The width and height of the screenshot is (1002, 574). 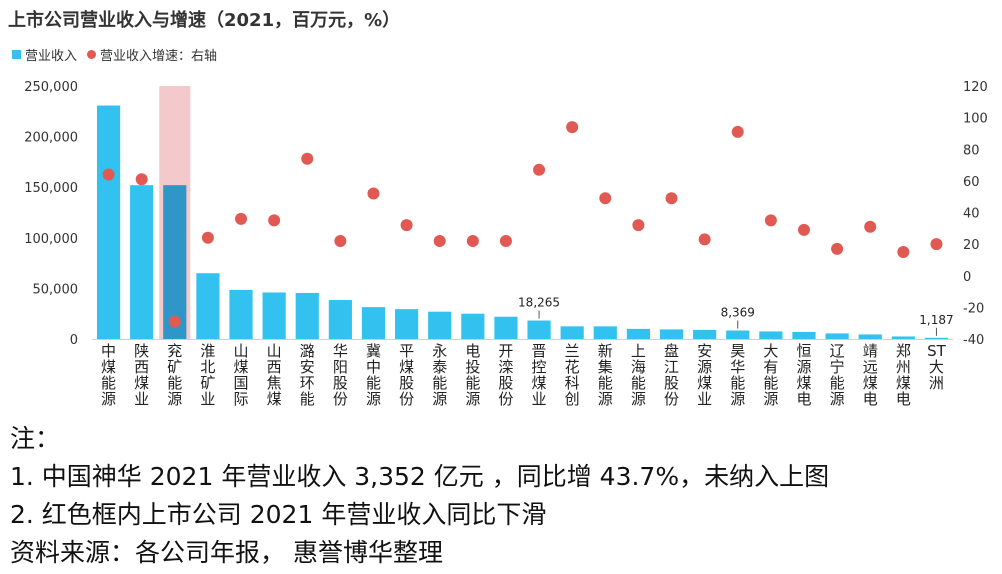 I want to click on category-label: 郑州煤电, so click(x=903, y=375).